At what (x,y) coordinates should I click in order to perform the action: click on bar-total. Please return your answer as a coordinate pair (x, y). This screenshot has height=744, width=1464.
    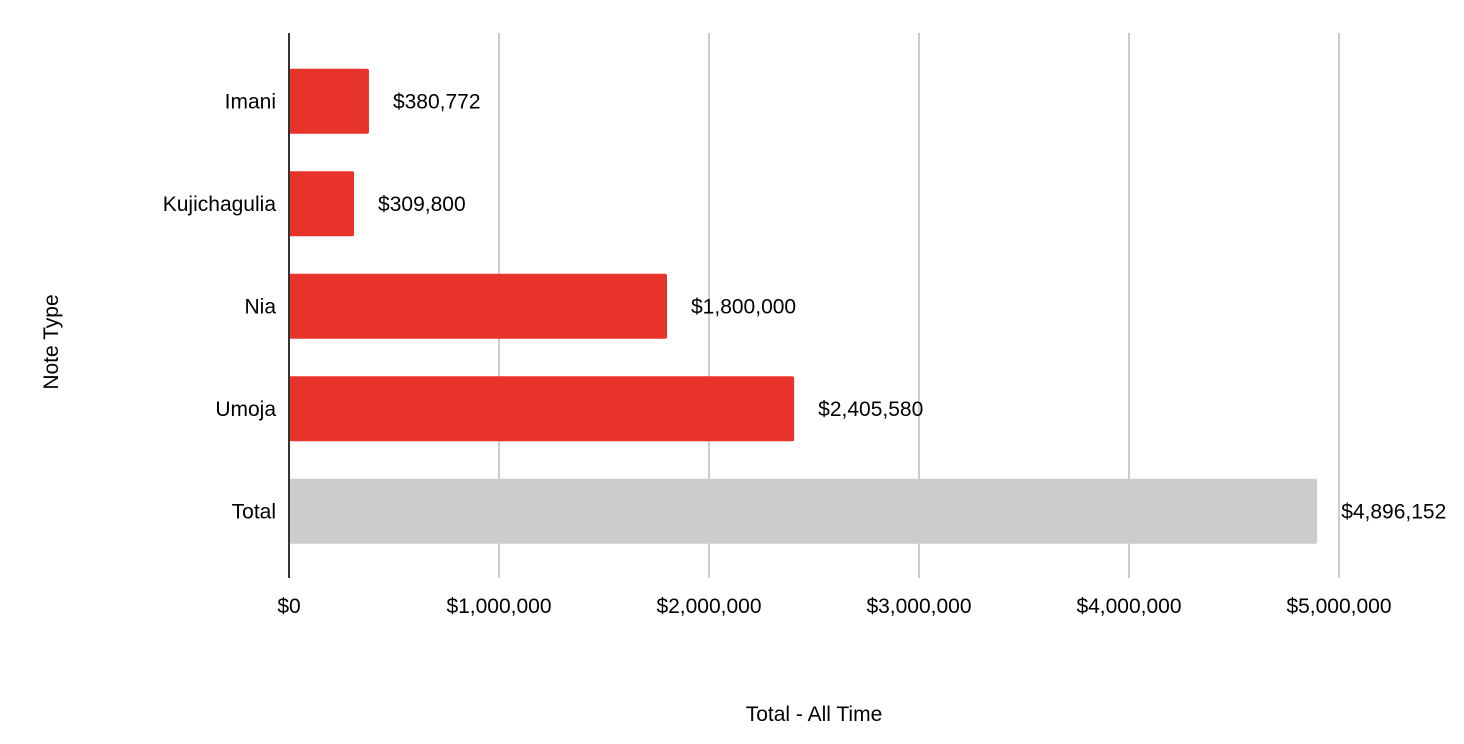
    Looking at the image, I should click on (803, 511).